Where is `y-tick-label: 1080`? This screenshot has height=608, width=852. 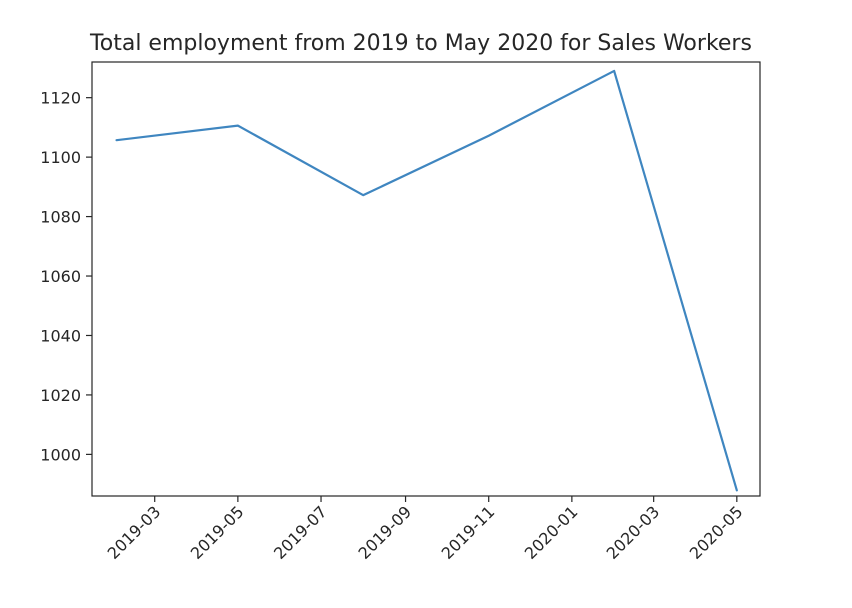
y-tick-label: 1080 is located at coordinates (60, 217).